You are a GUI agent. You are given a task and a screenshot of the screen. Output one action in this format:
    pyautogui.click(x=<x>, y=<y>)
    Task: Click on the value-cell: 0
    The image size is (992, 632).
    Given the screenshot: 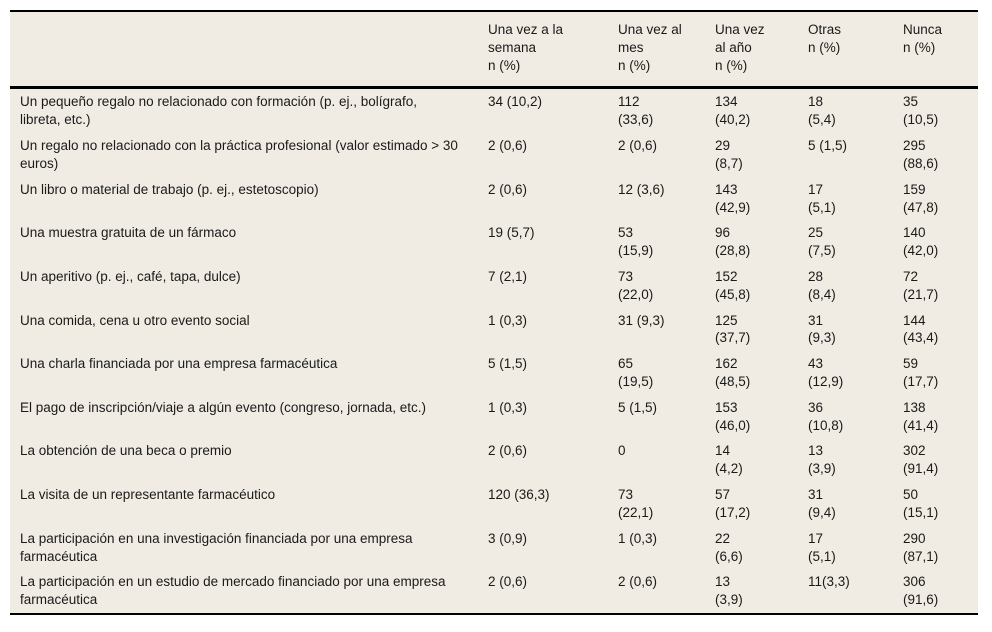 What is the action you would take?
    pyautogui.click(x=622, y=451)
    